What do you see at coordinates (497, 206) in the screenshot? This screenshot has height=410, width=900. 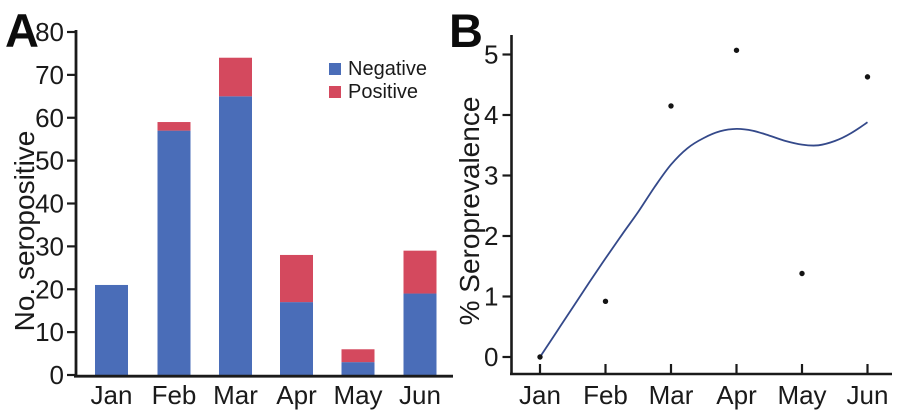 I see `y-ticks-group: 0 1 2 3 4 5` at bounding box center [497, 206].